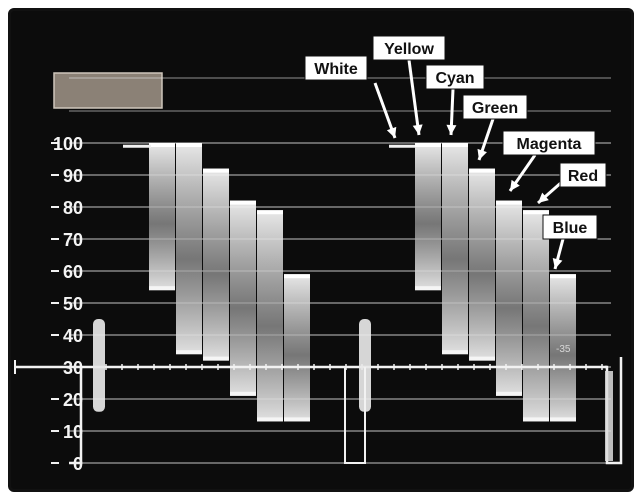 This screenshot has height=494, width=639. I want to click on callout-label: Red, so click(583, 176).